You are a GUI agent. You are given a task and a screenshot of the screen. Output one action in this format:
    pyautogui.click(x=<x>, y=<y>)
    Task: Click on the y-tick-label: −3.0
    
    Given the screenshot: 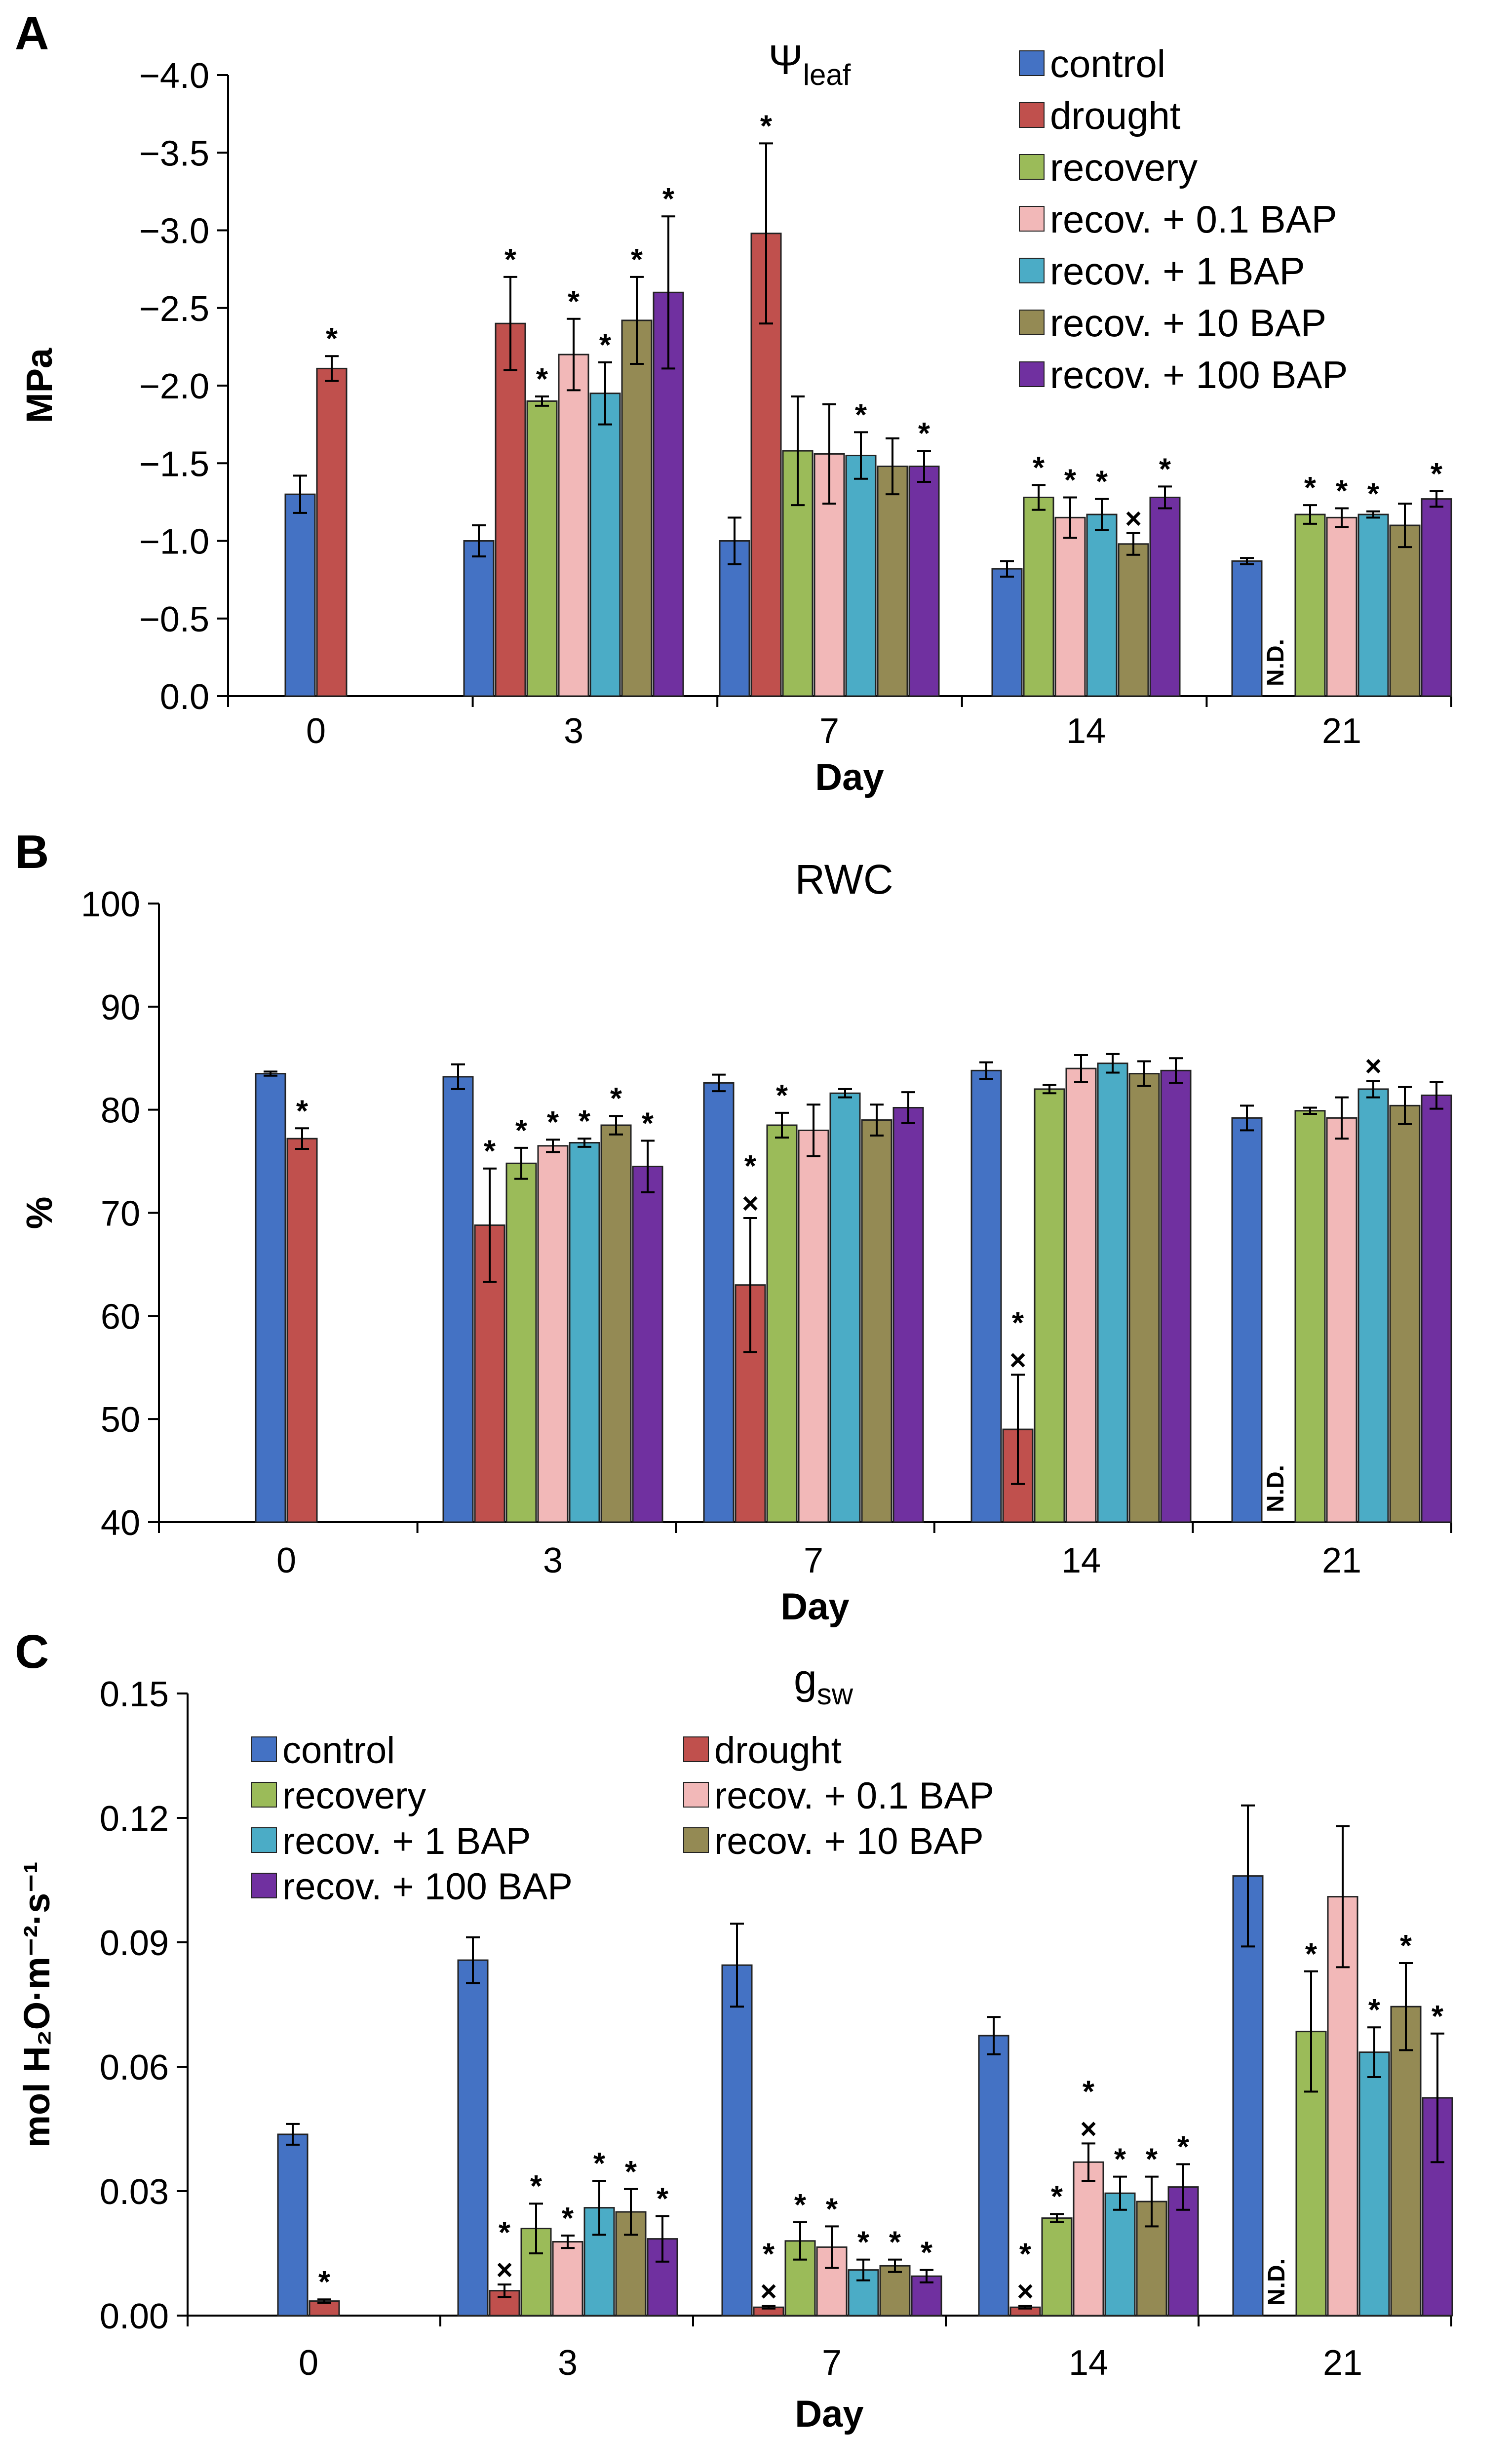 What is the action you would take?
    pyautogui.click(x=174, y=232)
    